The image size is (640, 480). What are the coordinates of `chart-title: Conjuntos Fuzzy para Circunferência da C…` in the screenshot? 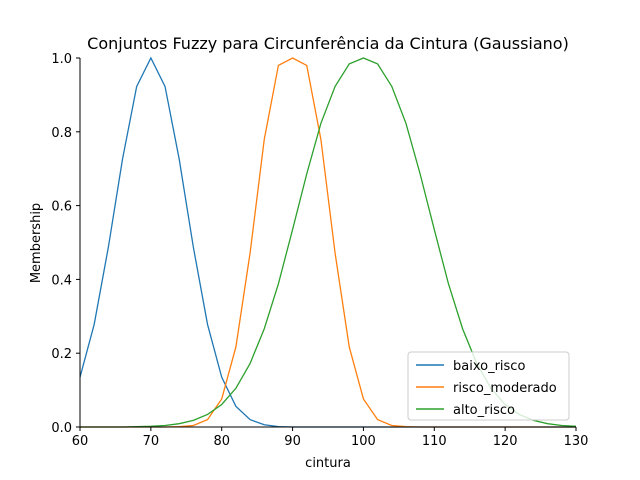 It's located at (328, 43).